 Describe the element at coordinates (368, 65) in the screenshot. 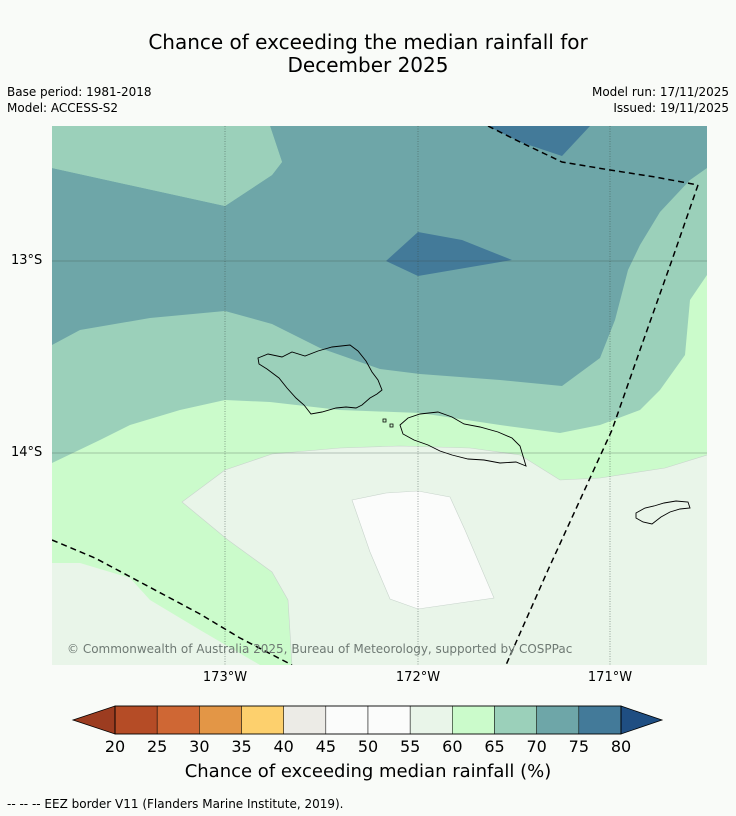

I see `title-line-2: December 2025` at that location.